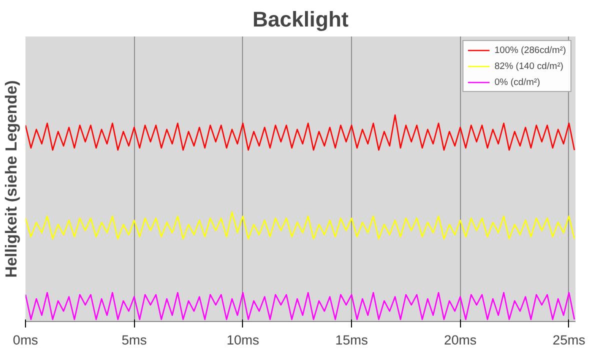 This screenshot has width=590, height=350. I want to click on x-tick-label: 5ms, so click(135, 340).